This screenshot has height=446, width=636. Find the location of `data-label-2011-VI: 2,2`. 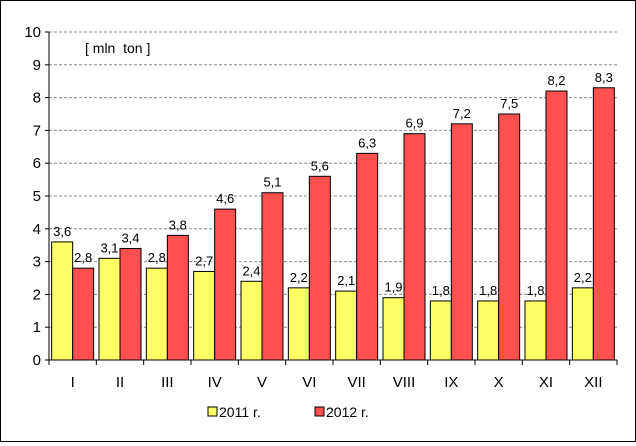

data-label-2011-VI: 2,2 is located at coordinates (299, 277).